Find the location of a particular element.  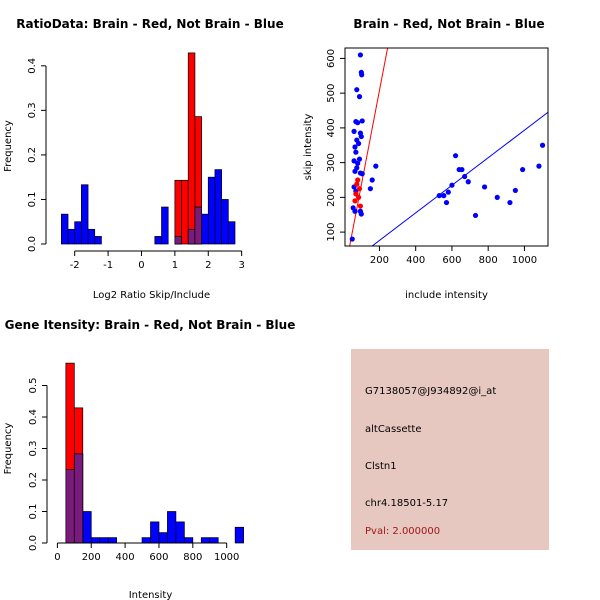

event-type-text: altCassette is located at coordinates (393, 429).